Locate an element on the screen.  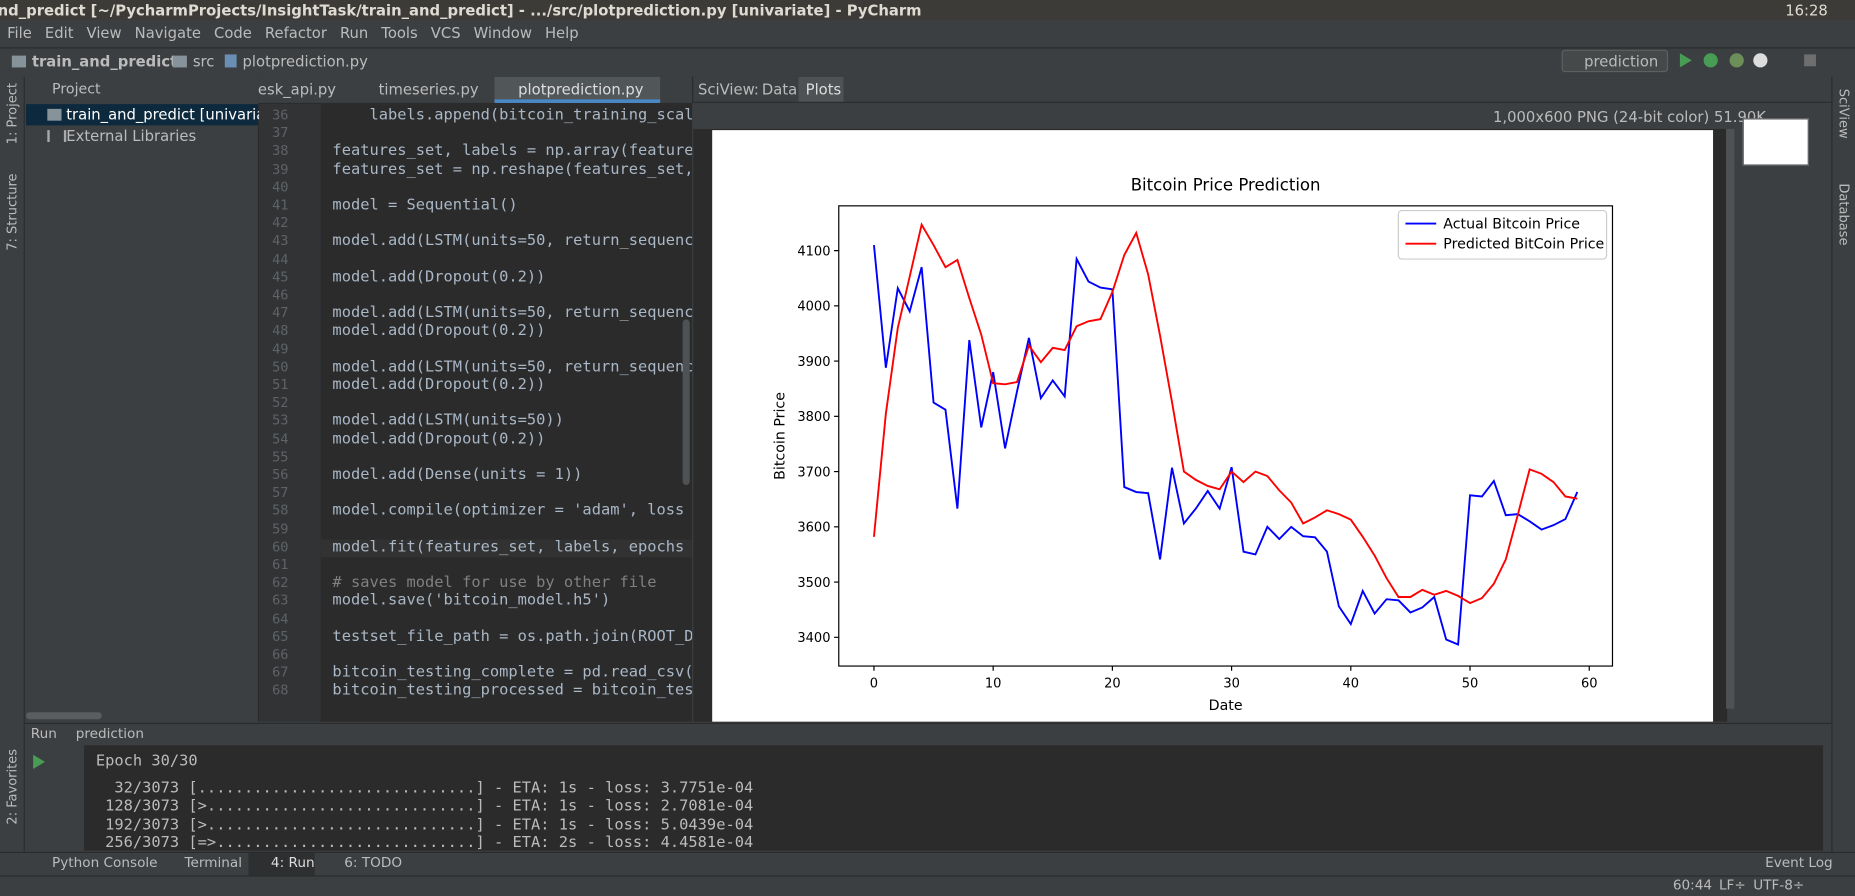
tree-item is located at coordinates (142, 115).